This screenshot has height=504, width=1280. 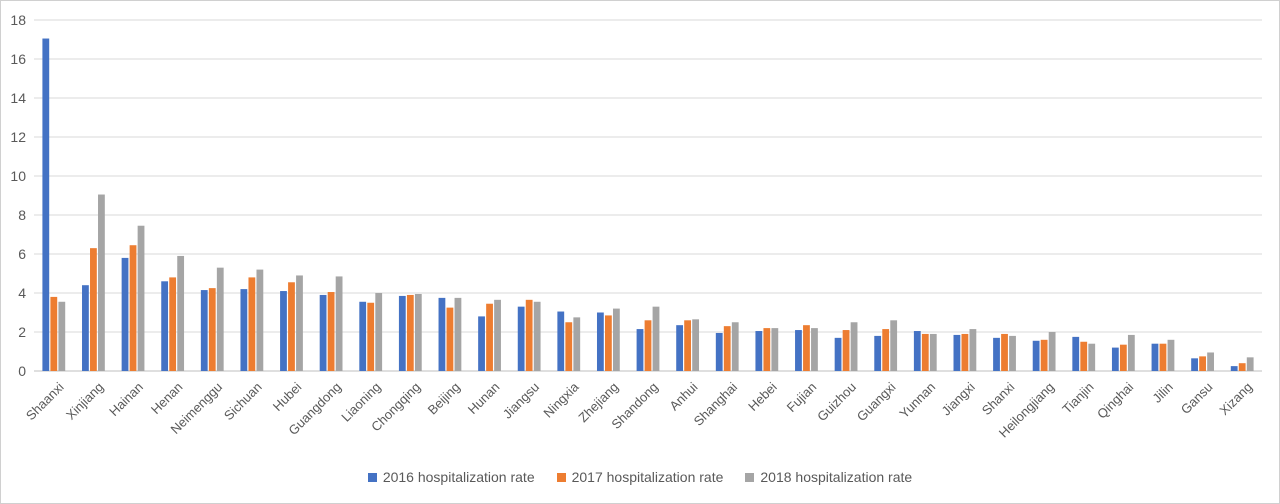 I want to click on y-tick-label: 12, so click(x=18, y=137).